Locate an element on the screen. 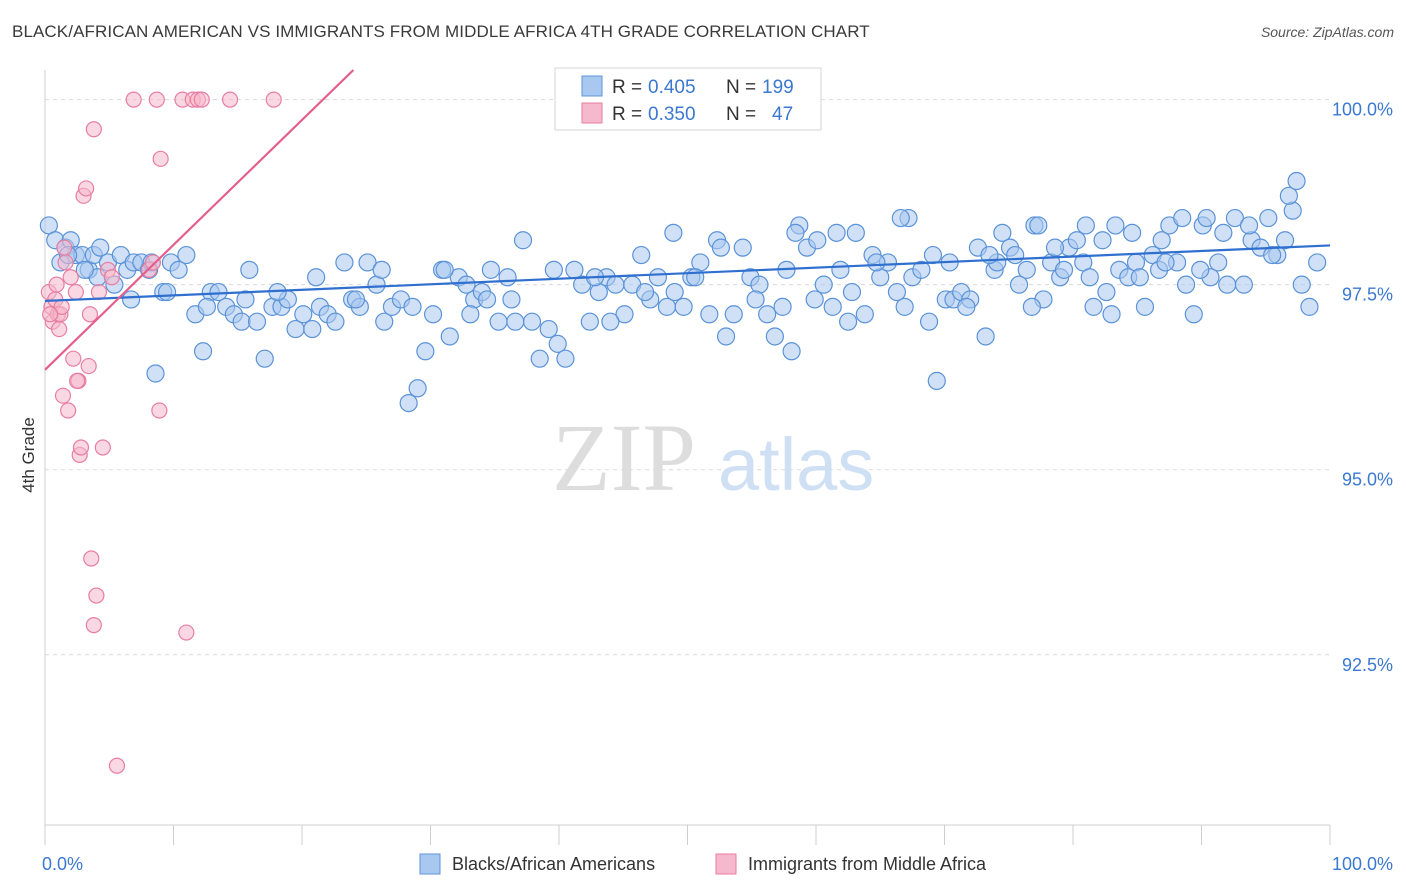 This screenshot has width=1406, height=892. legend-n-value-blue: 199 is located at coordinates (778, 87).